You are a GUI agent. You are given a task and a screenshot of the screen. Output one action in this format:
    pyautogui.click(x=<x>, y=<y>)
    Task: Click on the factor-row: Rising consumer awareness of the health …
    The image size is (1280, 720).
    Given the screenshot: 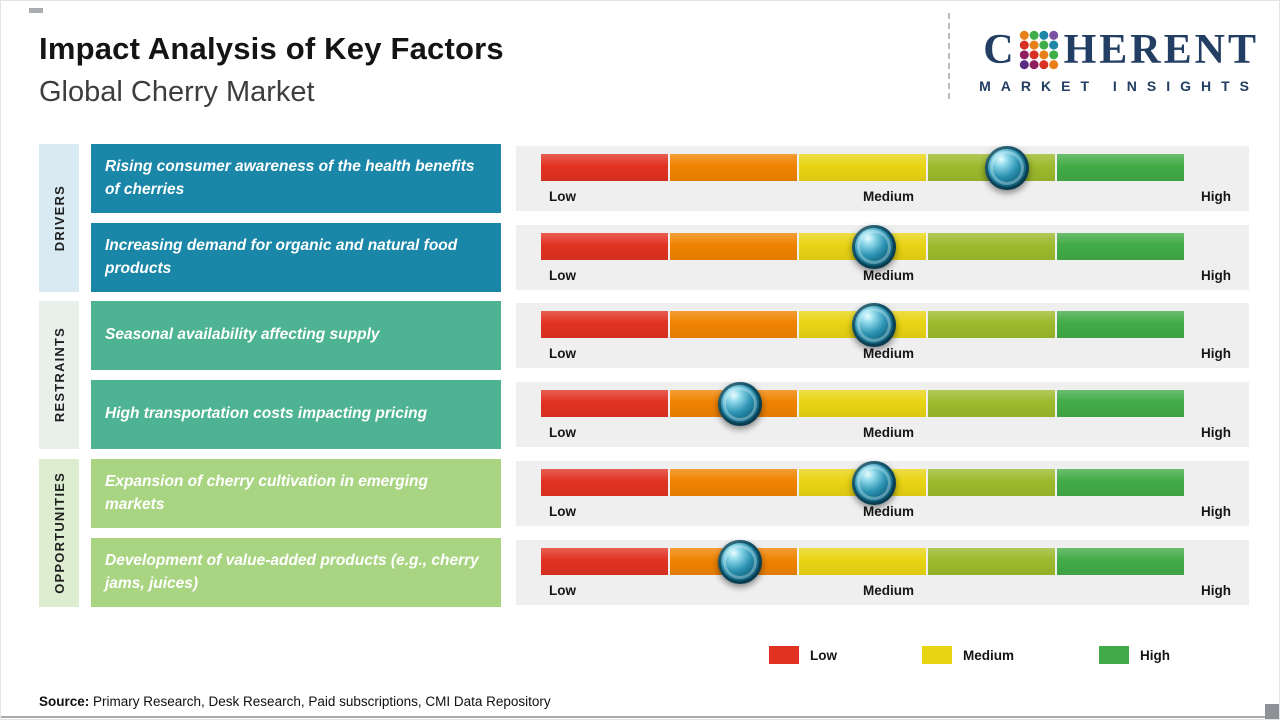 What is the action you would take?
    pyautogui.click(x=670, y=178)
    